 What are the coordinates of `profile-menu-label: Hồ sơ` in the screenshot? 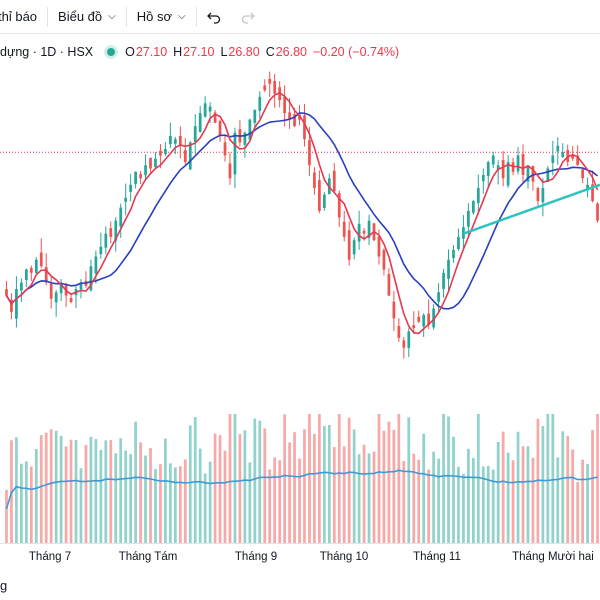 It's located at (154, 16).